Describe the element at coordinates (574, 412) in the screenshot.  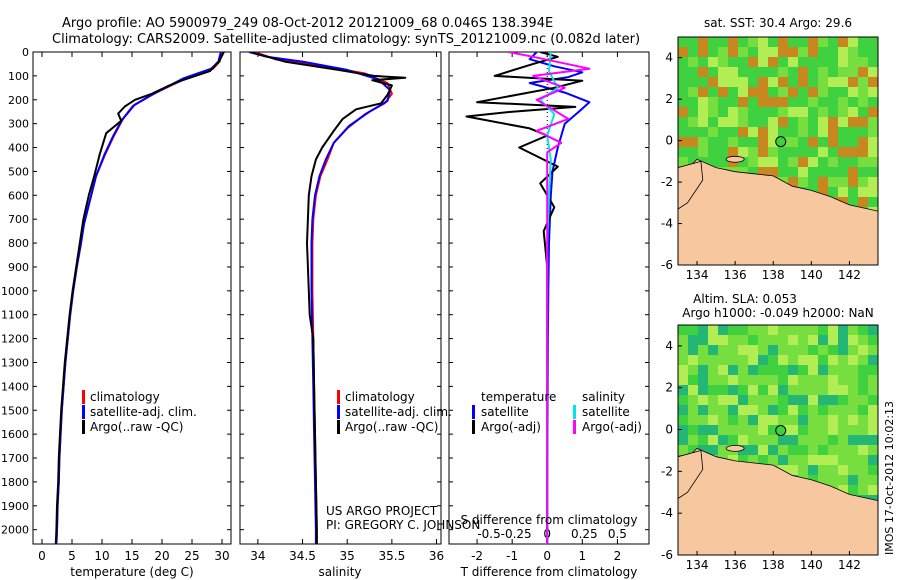
I see `legend-swatch-s-satellite` at that location.